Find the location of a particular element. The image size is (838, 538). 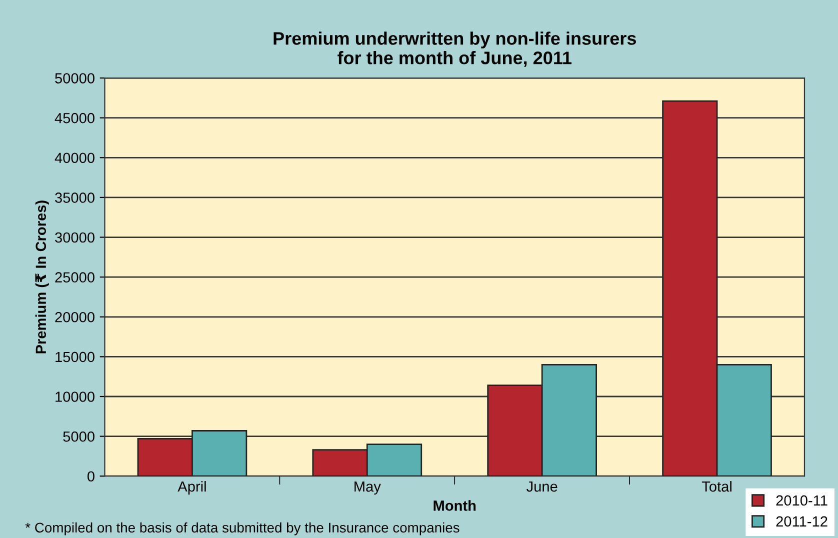

text: * Compiled on the basis of data submitted by the Insurance companies is located at coordinates (242, 529).